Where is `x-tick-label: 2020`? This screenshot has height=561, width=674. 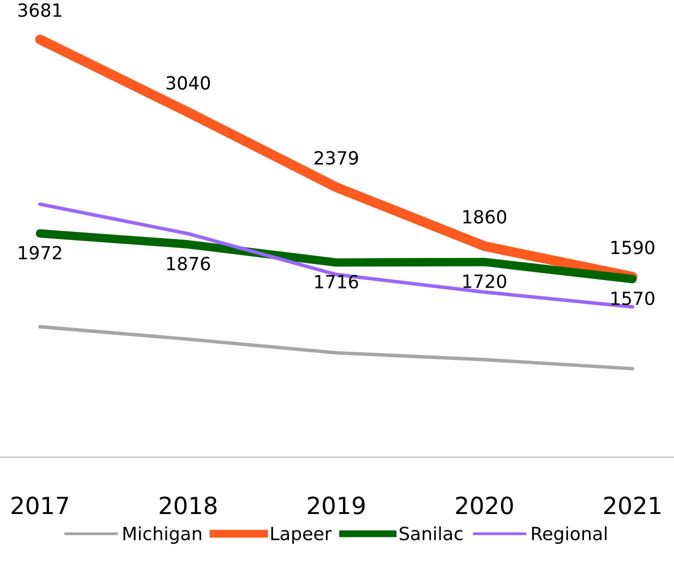 x-tick-label: 2020 is located at coordinates (484, 505).